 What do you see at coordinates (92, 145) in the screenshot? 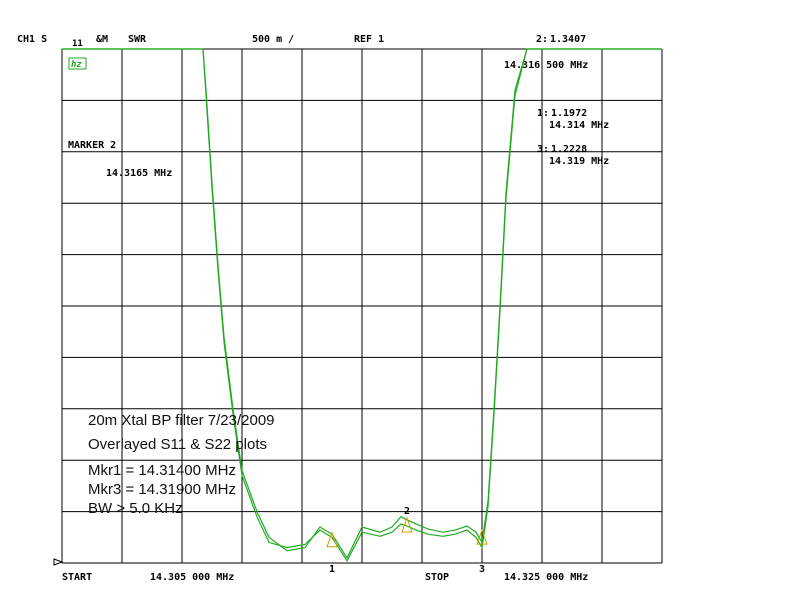
I see `marker-block-title: MARKER 2` at bounding box center [92, 145].